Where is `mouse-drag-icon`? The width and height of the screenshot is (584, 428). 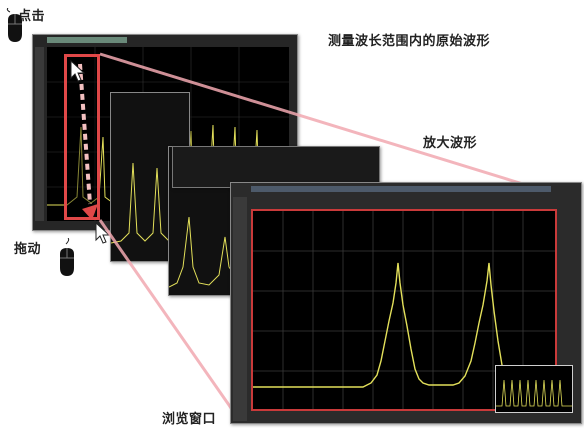 mouse-drag-icon is located at coordinates (67, 257).